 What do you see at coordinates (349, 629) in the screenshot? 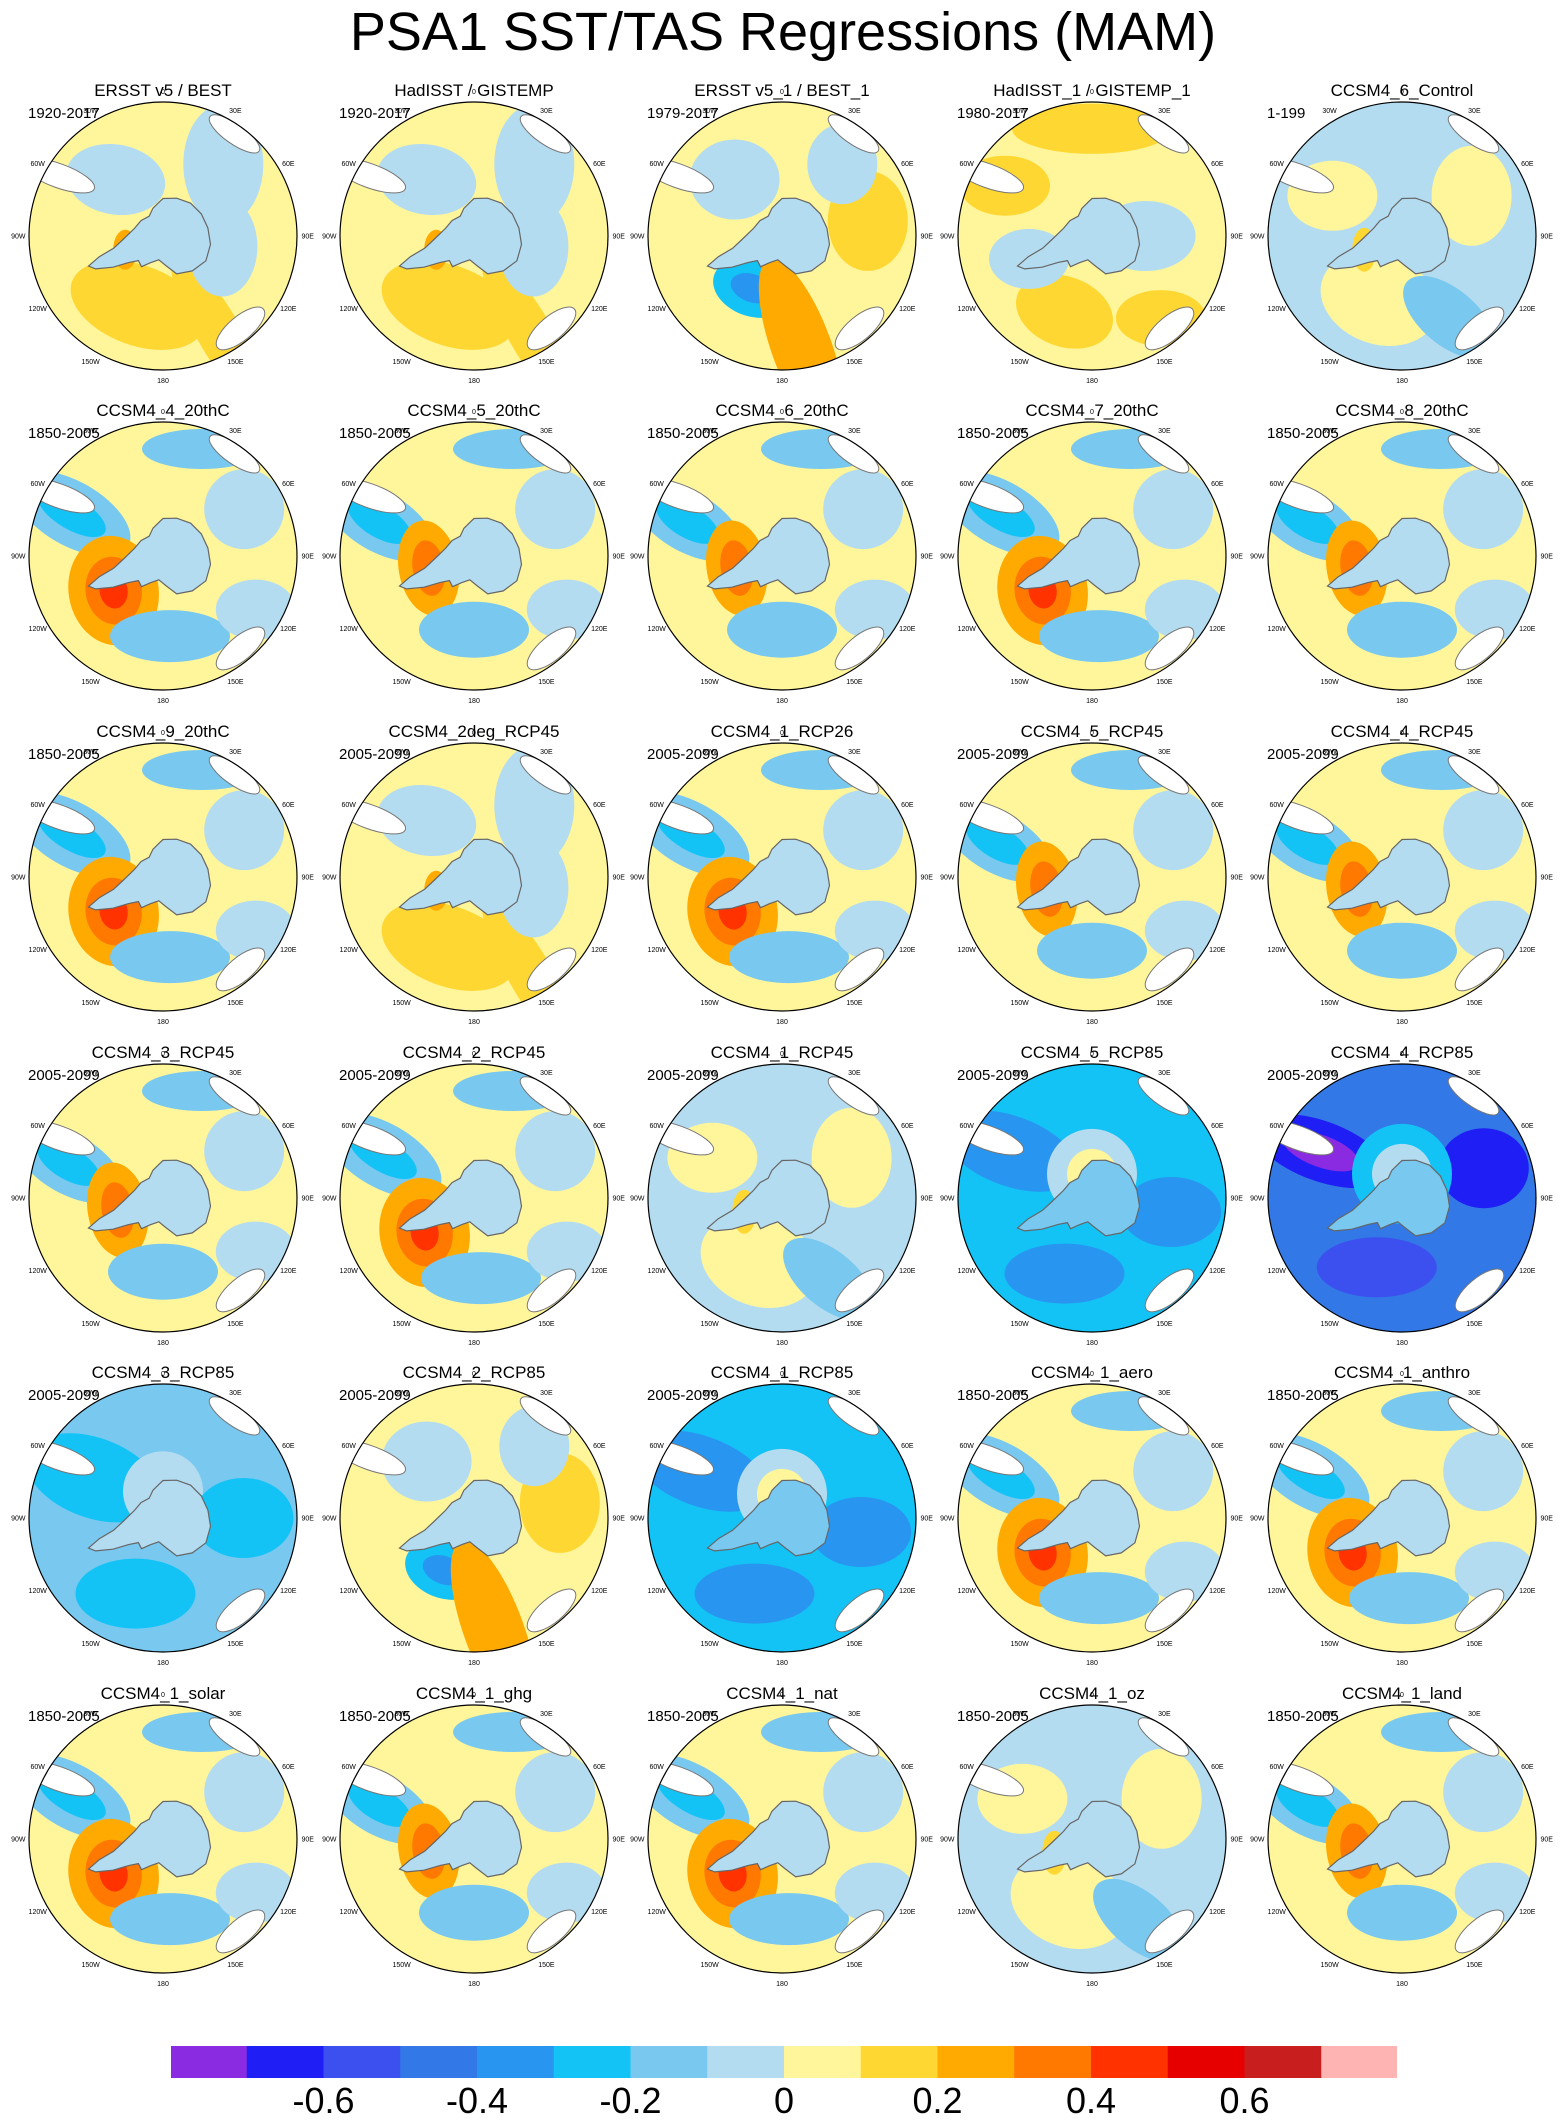
I see `longitude-label: 120W` at bounding box center [349, 629].